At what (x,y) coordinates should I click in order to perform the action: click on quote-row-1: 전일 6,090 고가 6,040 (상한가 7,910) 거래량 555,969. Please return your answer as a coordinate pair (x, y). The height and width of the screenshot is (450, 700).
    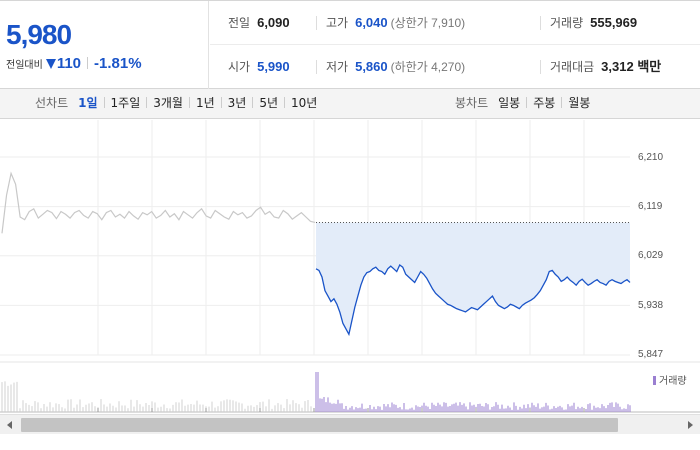
    Looking at the image, I should click on (455, 23).